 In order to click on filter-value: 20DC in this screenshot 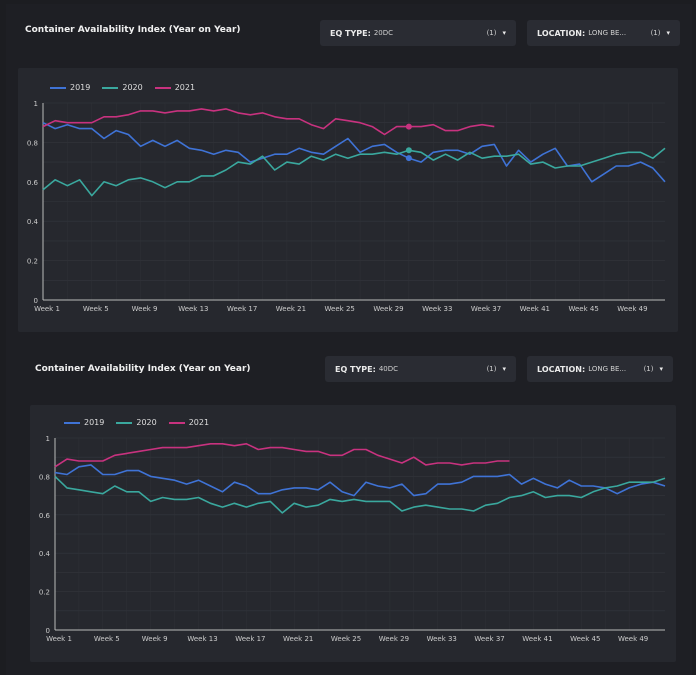, I will do `click(383, 33)`.